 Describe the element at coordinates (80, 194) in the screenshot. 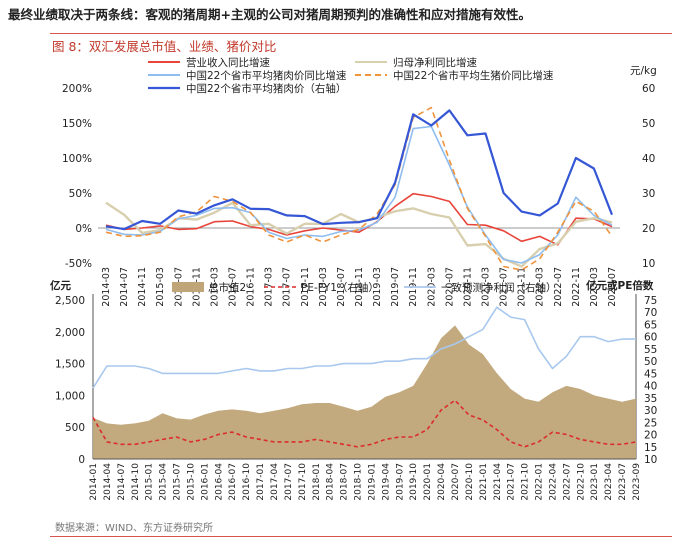

I see `y-left-tick-label: 50%` at that location.